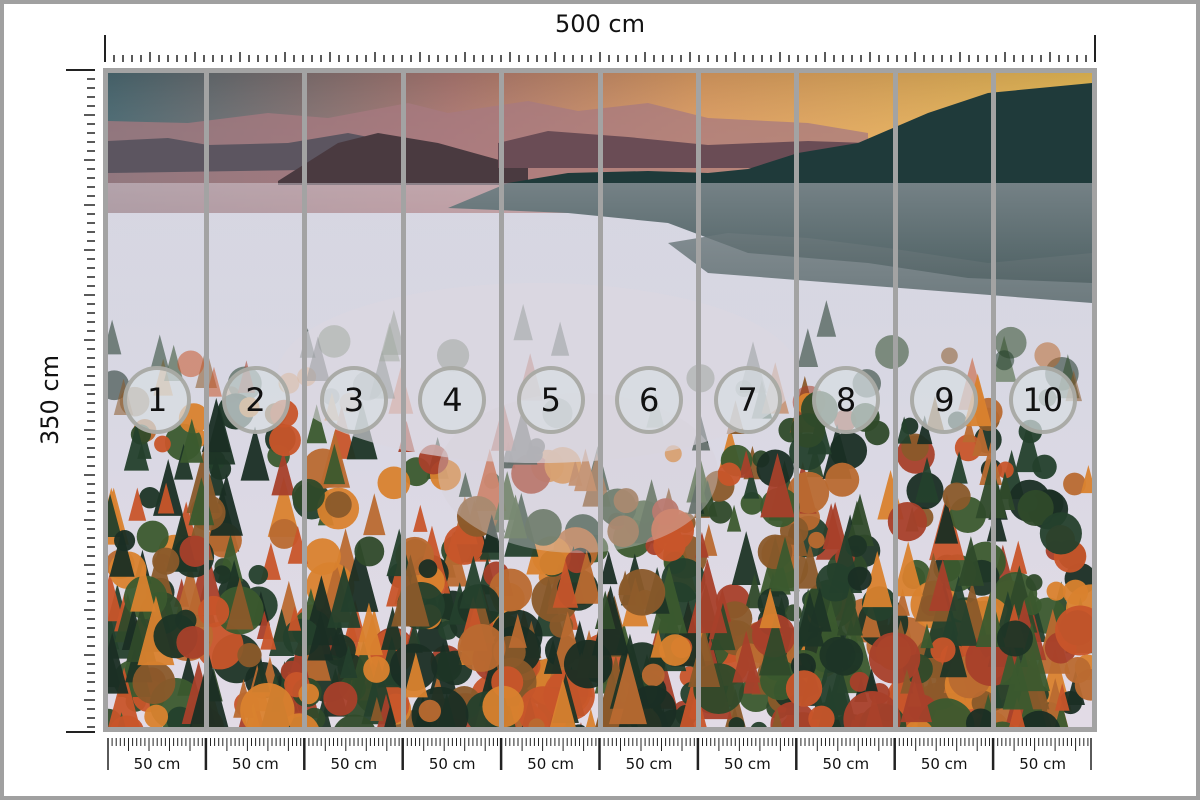 This screenshot has height=800, width=1200. I want to click on panel-number-badge: 10, so click(1042, 400).